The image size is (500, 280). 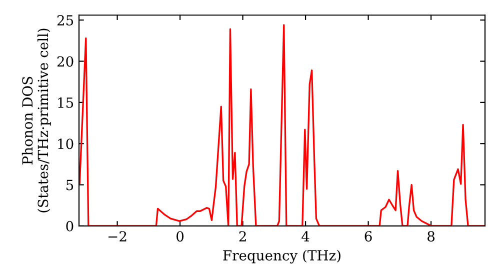 What do you see at coordinates (242, 236) in the screenshot?
I see `x-tick-label: 2` at bounding box center [242, 236].